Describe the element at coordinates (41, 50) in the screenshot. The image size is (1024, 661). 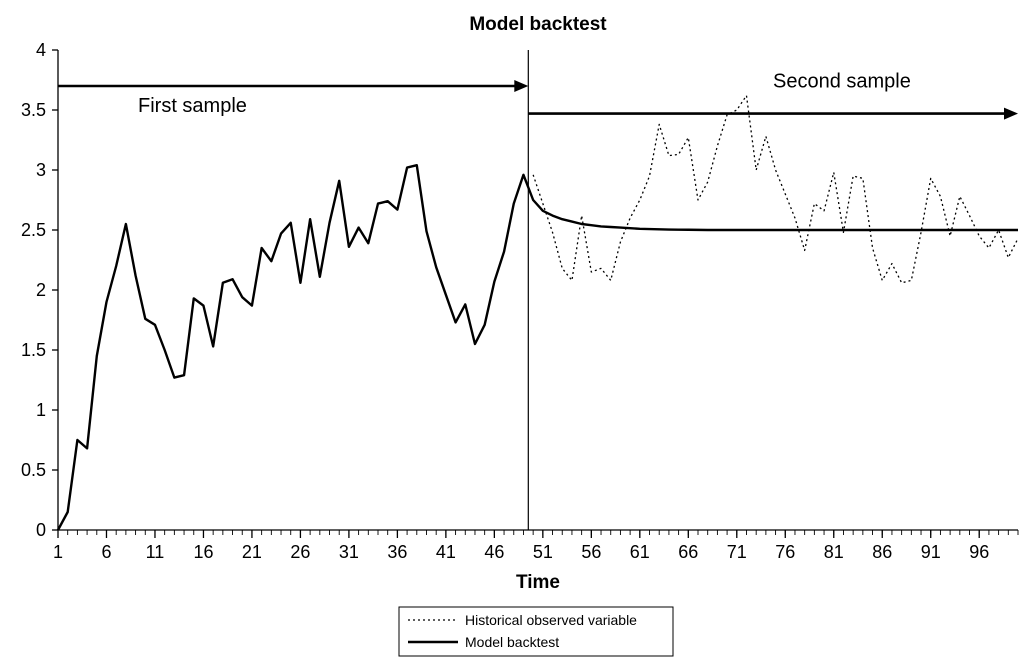
I see `y-tick-label: 4` at that location.